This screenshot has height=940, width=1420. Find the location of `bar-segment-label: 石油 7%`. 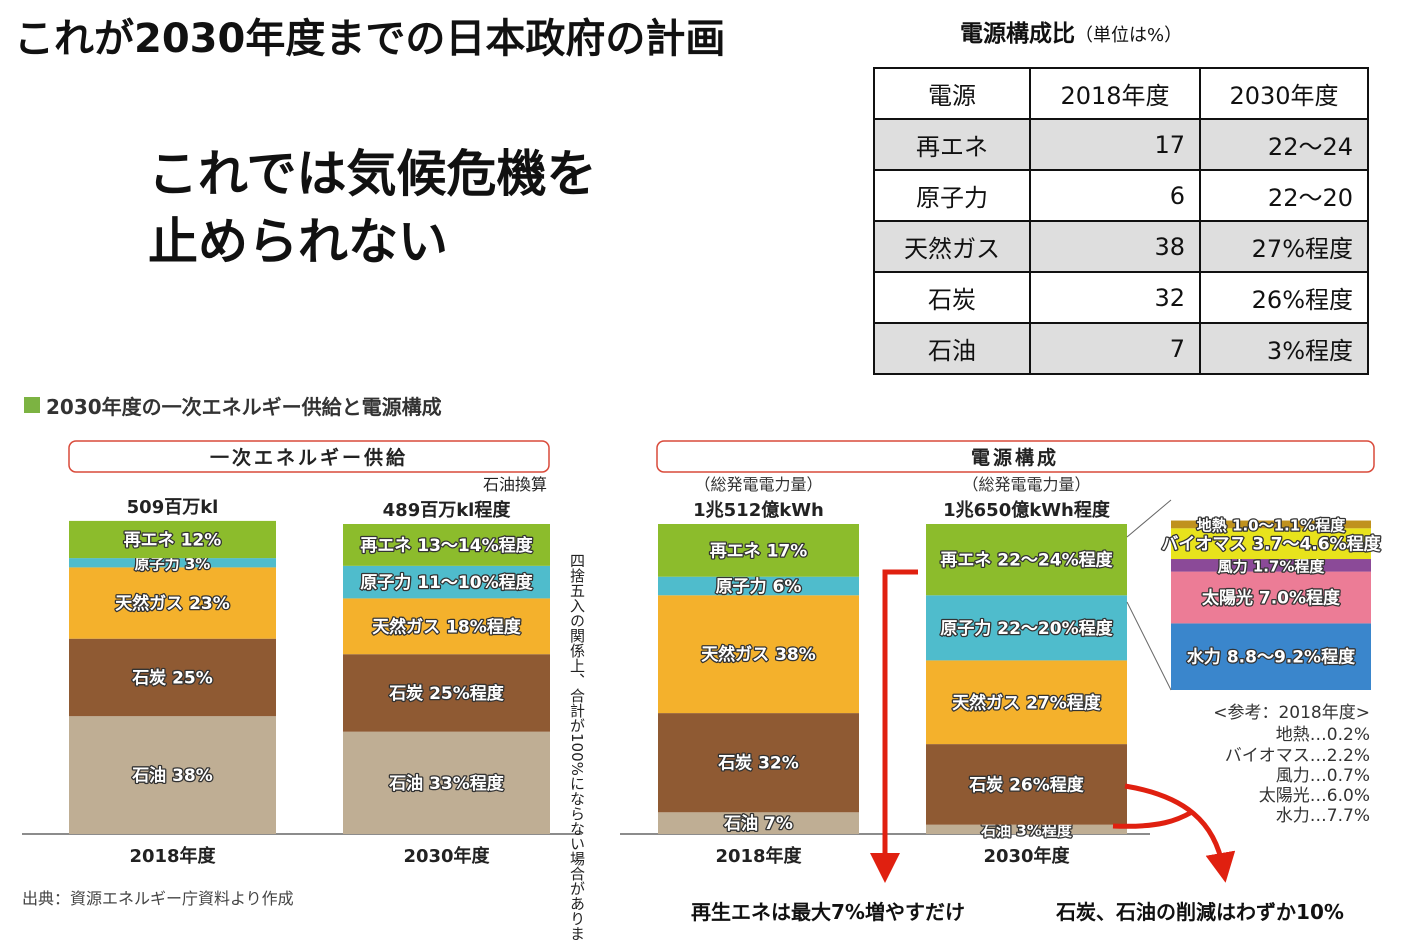

bar-segment-label: 石油 7% is located at coordinates (758, 823).